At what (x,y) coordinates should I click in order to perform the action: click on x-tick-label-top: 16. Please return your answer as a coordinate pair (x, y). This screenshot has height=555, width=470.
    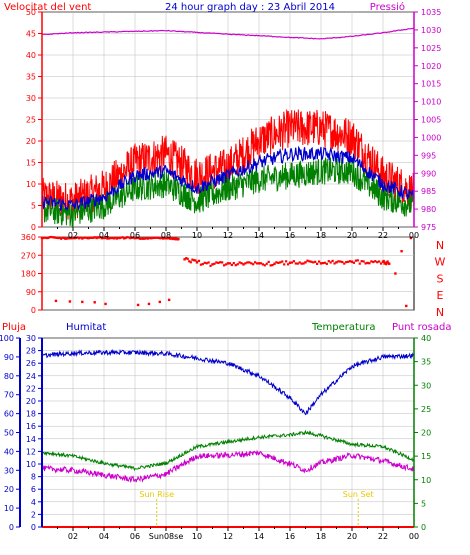
    Looking at the image, I should click on (290, 235).